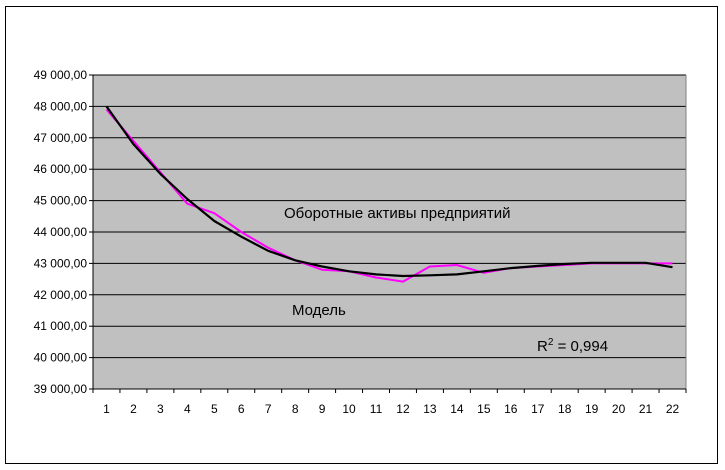 The height and width of the screenshot is (470, 725). Describe the element at coordinates (61, 295) in the screenshot. I see `y-tick-label: 42 000,00` at that location.